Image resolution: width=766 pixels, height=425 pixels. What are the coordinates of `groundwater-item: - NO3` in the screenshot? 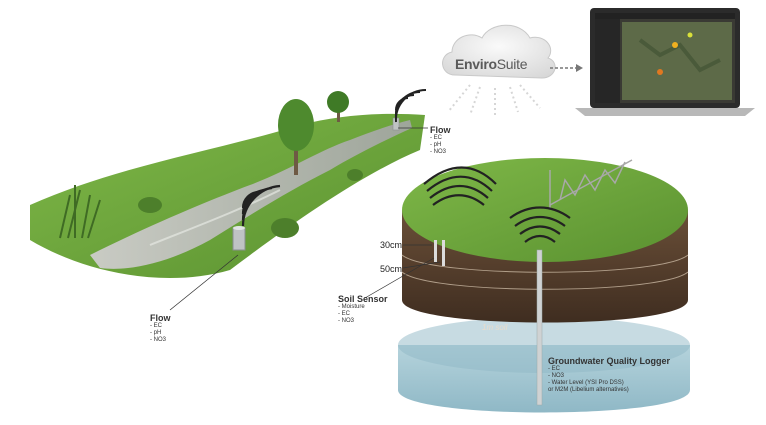 It's located at (556, 376).